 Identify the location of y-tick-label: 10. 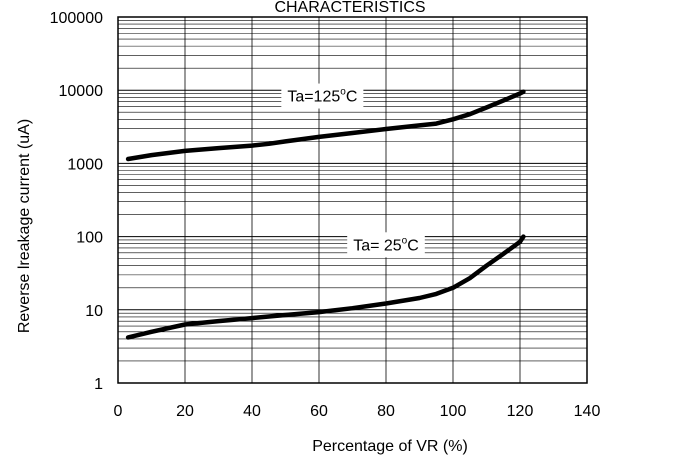
(94, 311).